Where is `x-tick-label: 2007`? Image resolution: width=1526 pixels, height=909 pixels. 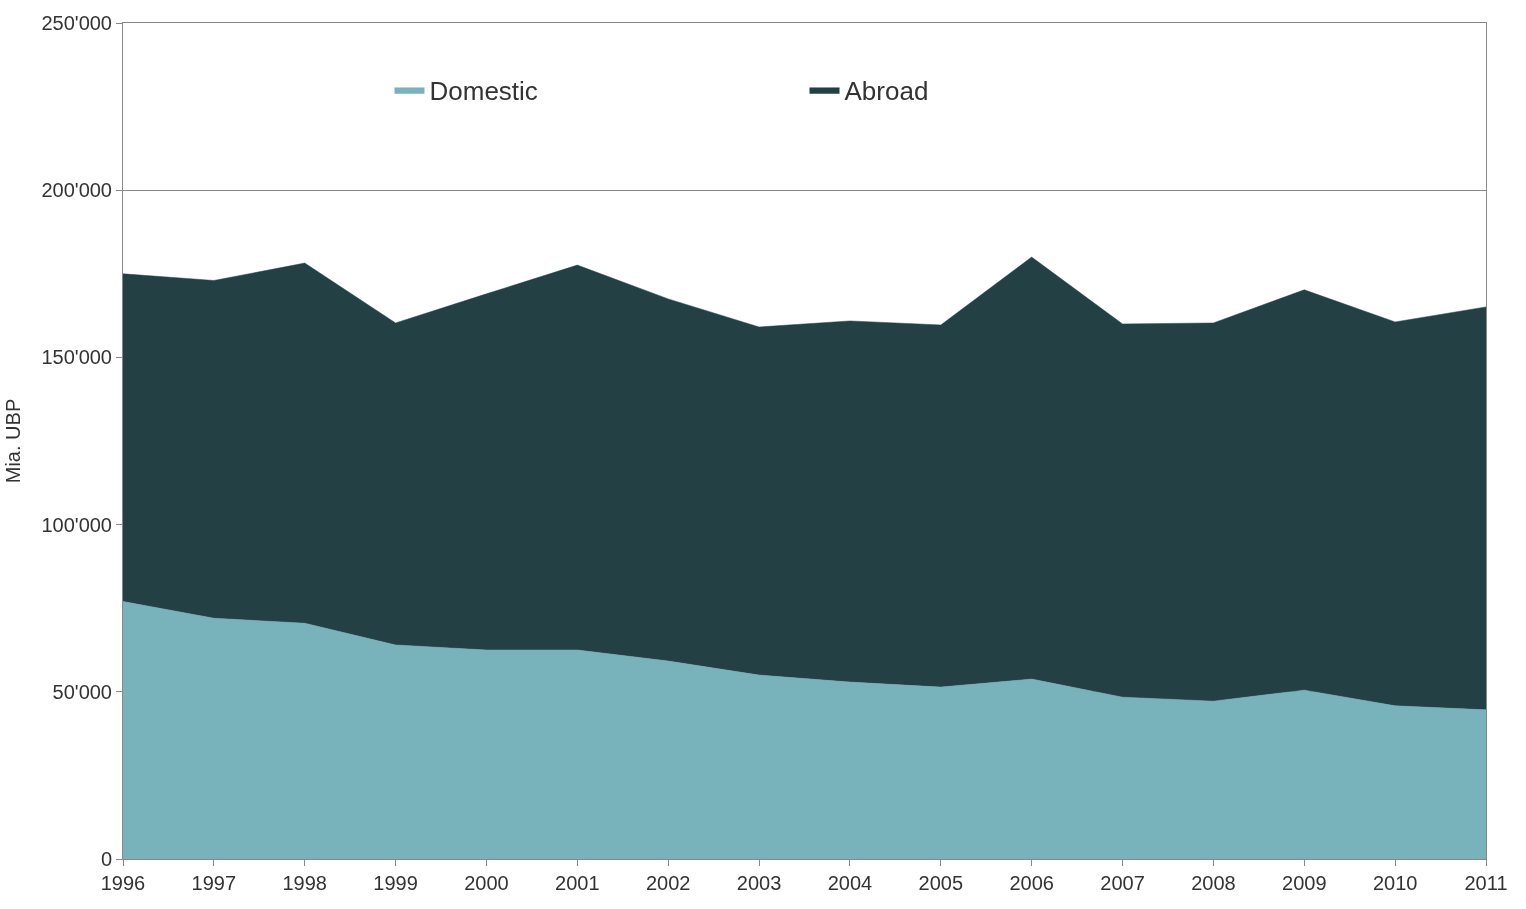 x-tick-label: 2007 is located at coordinates (1122, 883).